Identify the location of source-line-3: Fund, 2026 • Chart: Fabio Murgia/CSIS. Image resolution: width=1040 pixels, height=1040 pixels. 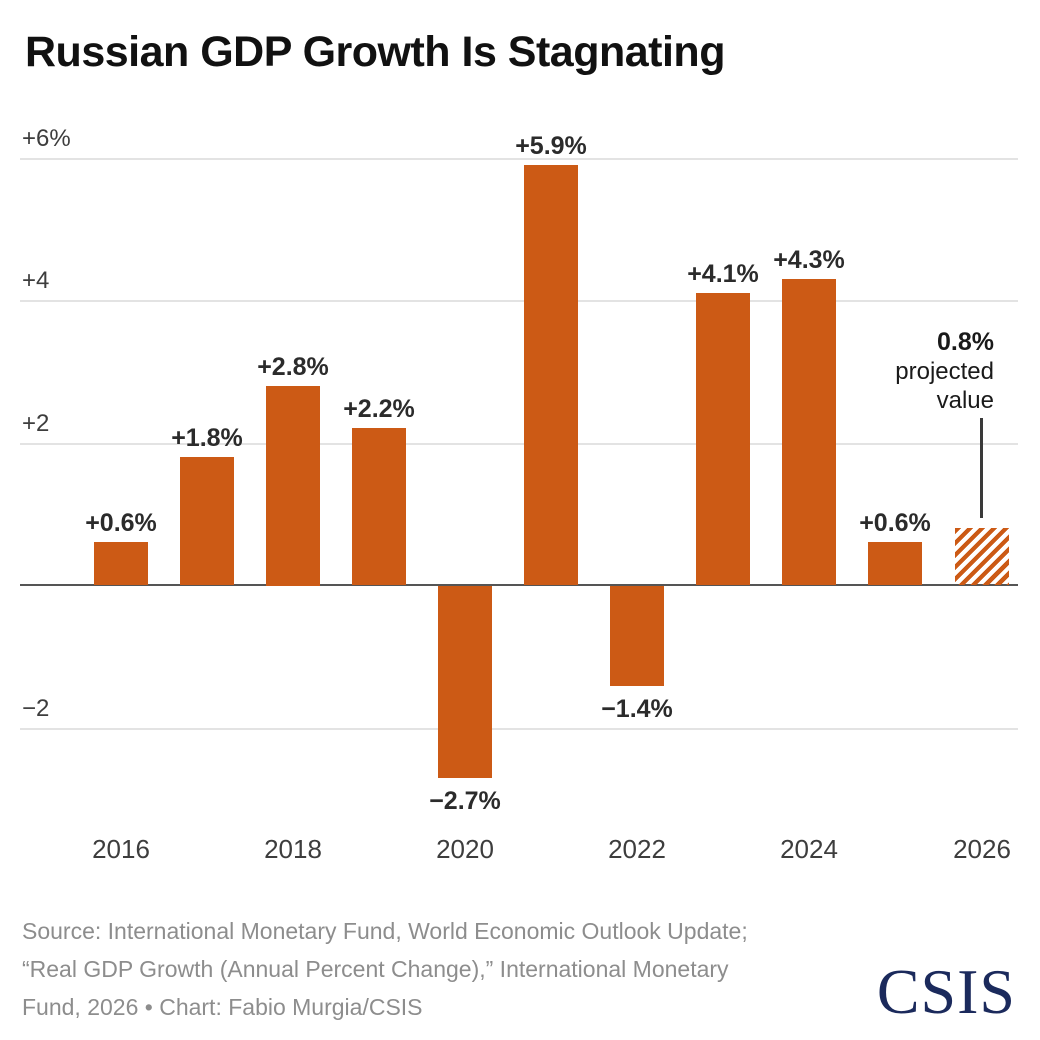
(222, 1007).